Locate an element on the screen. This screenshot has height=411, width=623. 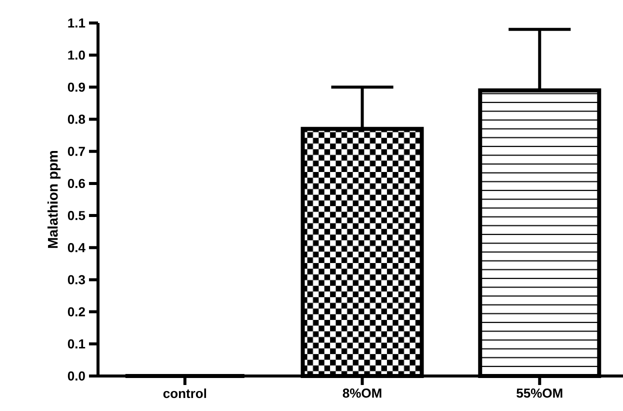
x-tick-label: control is located at coordinates (184, 393).